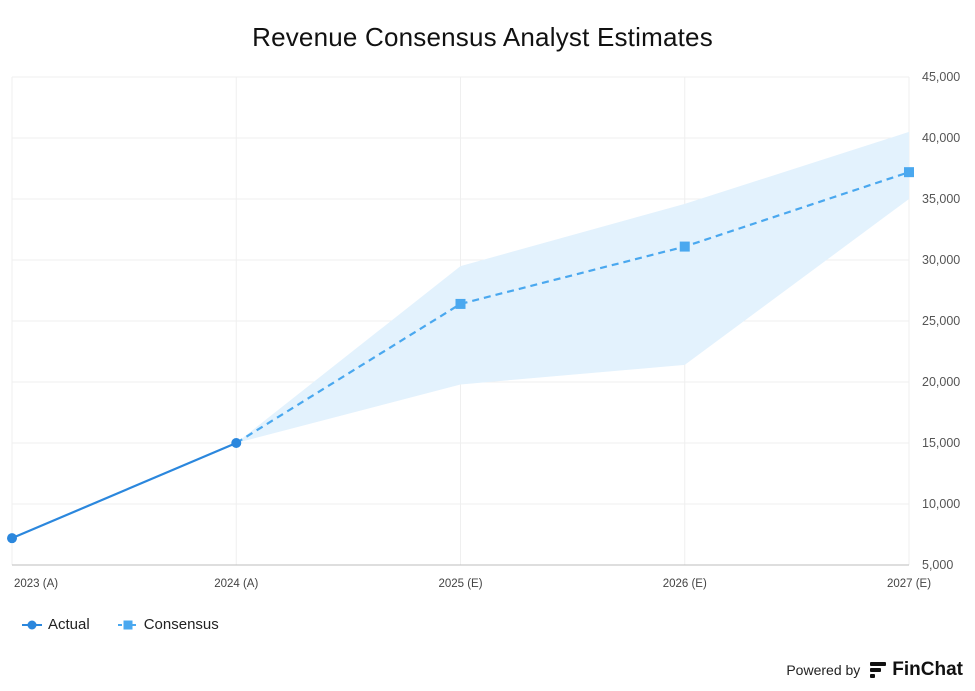 This screenshot has width=975, height=691. I want to click on legend-label-actual: Actual, so click(69, 624).